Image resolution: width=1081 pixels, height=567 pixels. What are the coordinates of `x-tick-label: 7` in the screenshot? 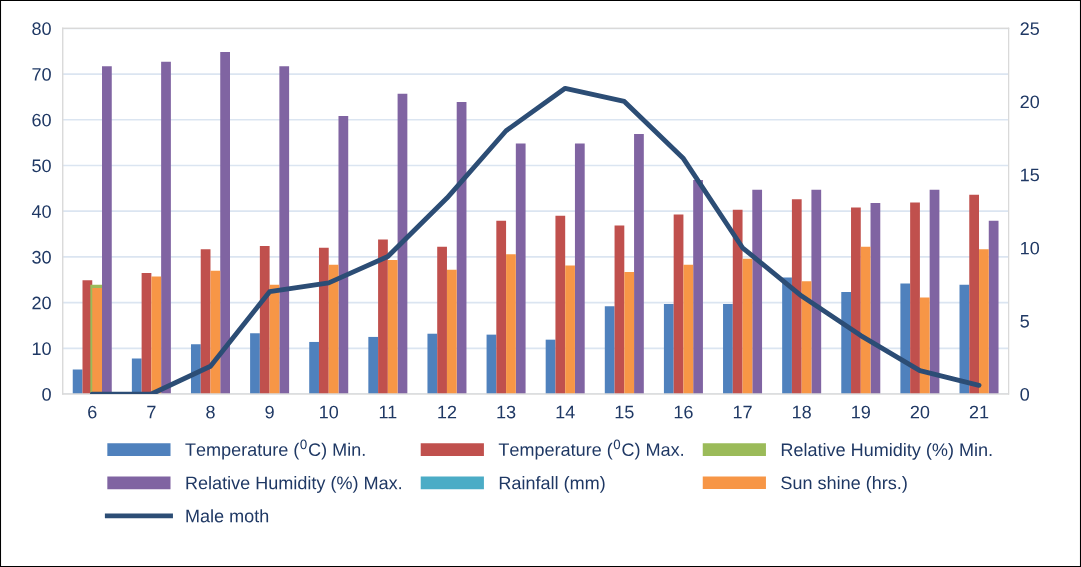 It's located at (151, 412).